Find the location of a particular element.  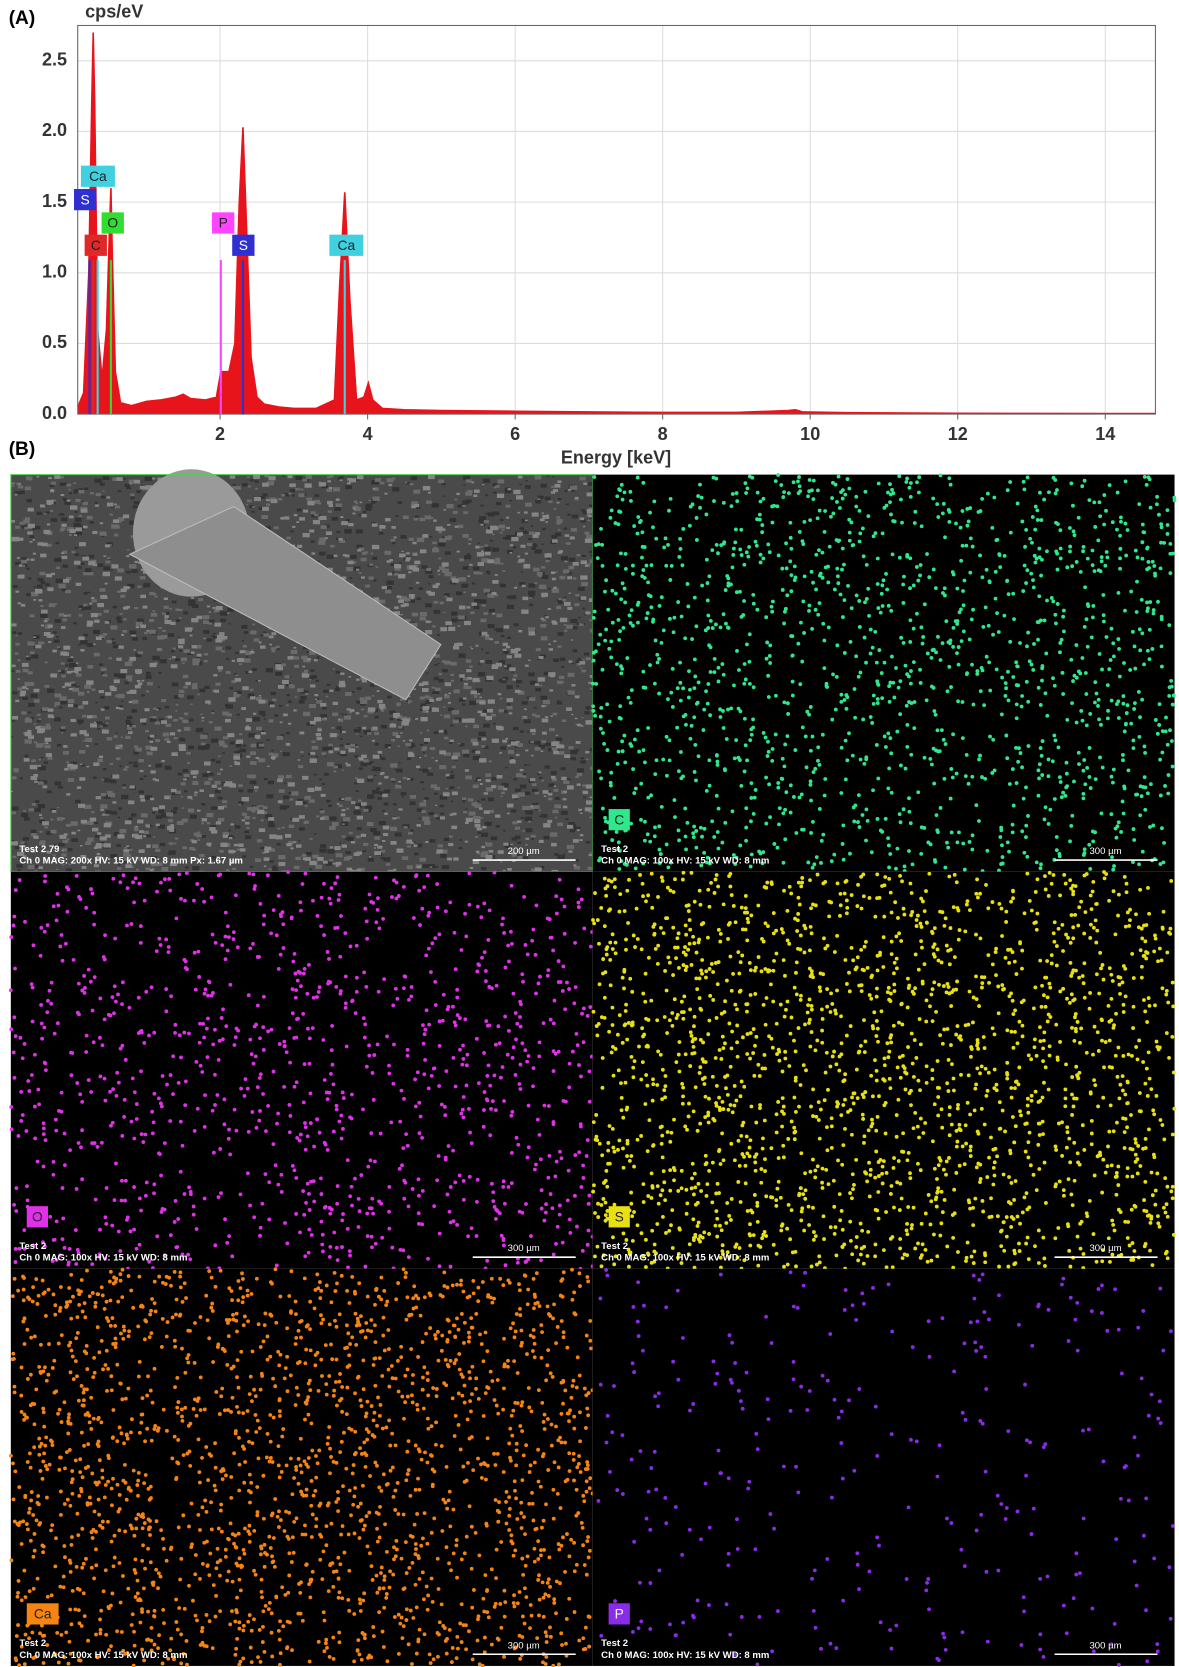

y-tick-label: 2.5 is located at coordinates (54, 60).